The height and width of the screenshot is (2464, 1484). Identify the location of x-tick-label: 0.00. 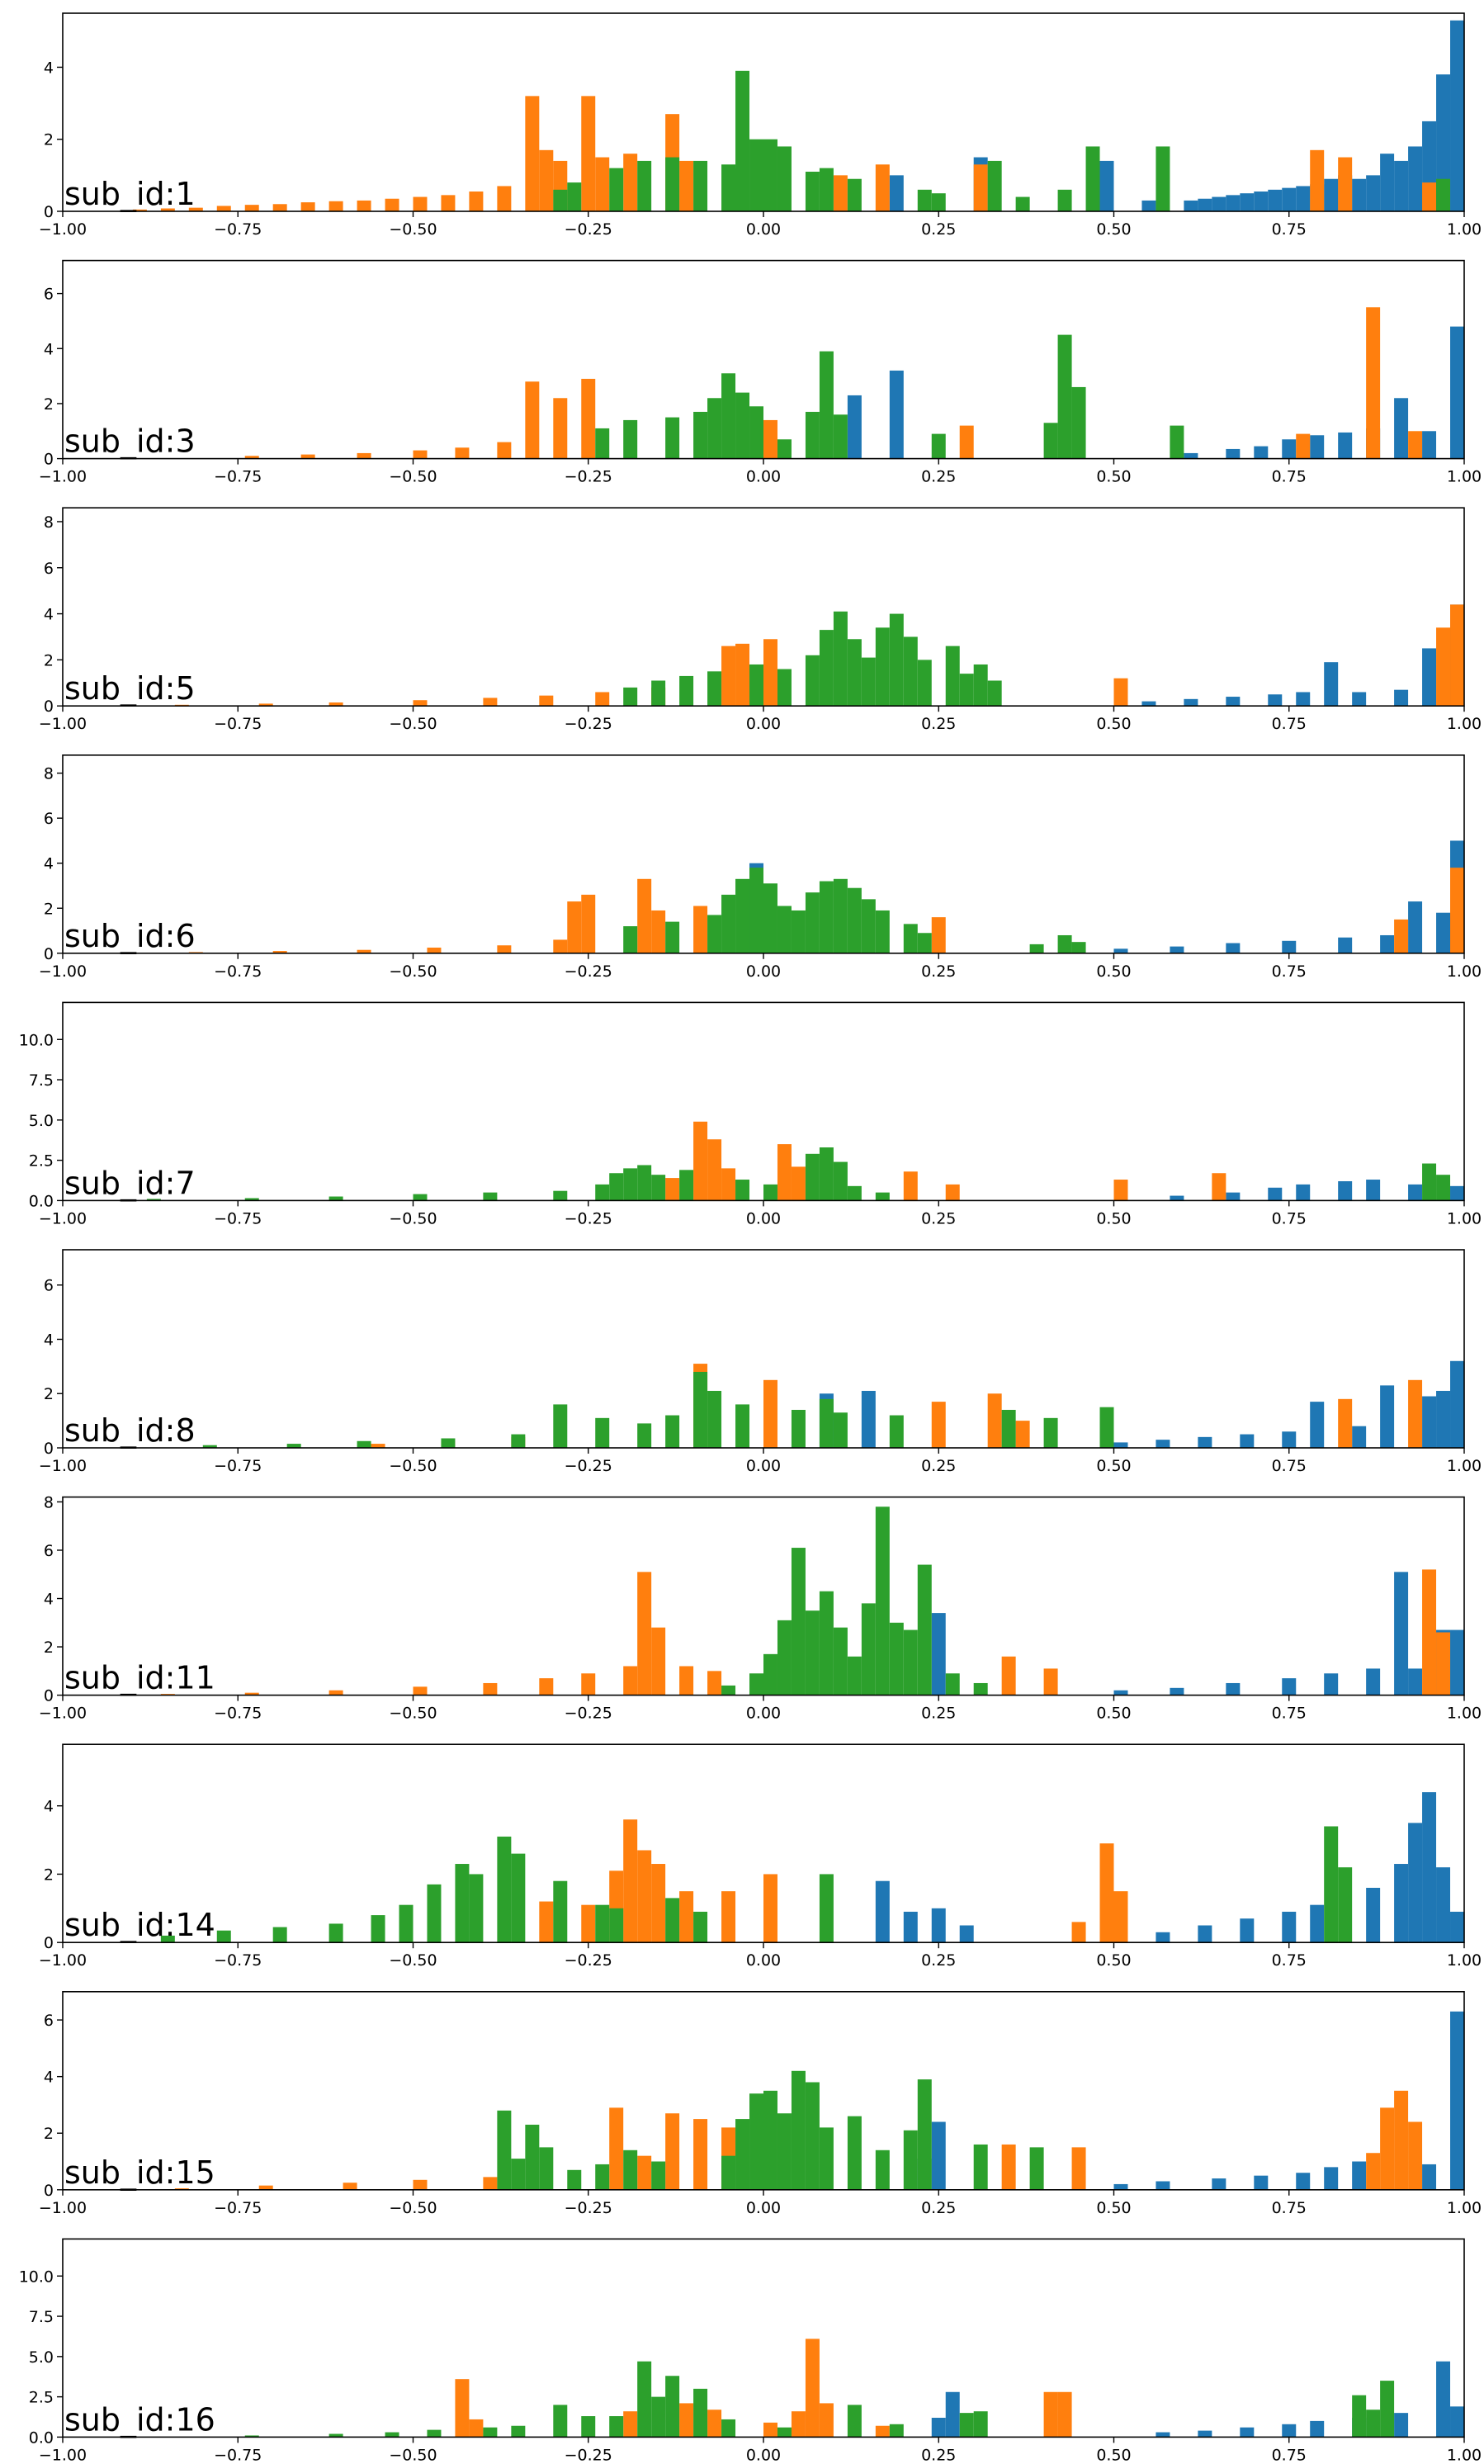
(763, 1466).